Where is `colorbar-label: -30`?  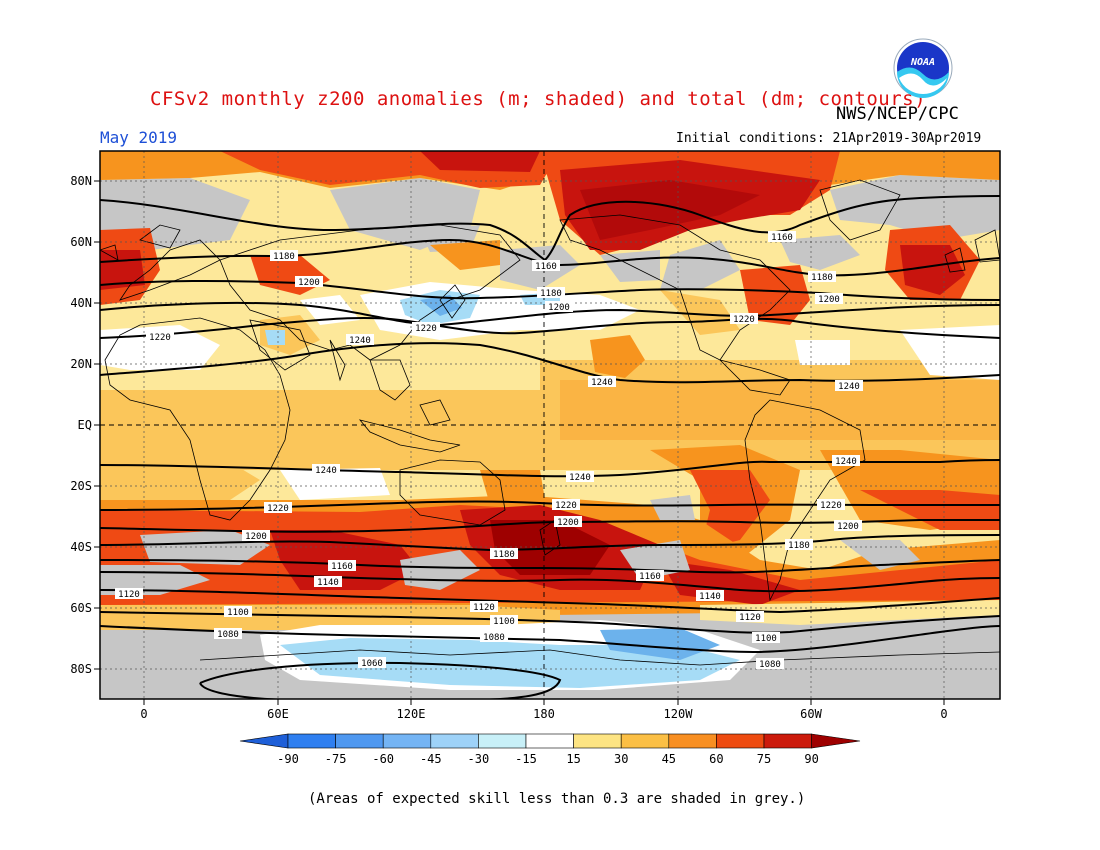
colorbar-label: -30 is located at coordinates (479, 759).